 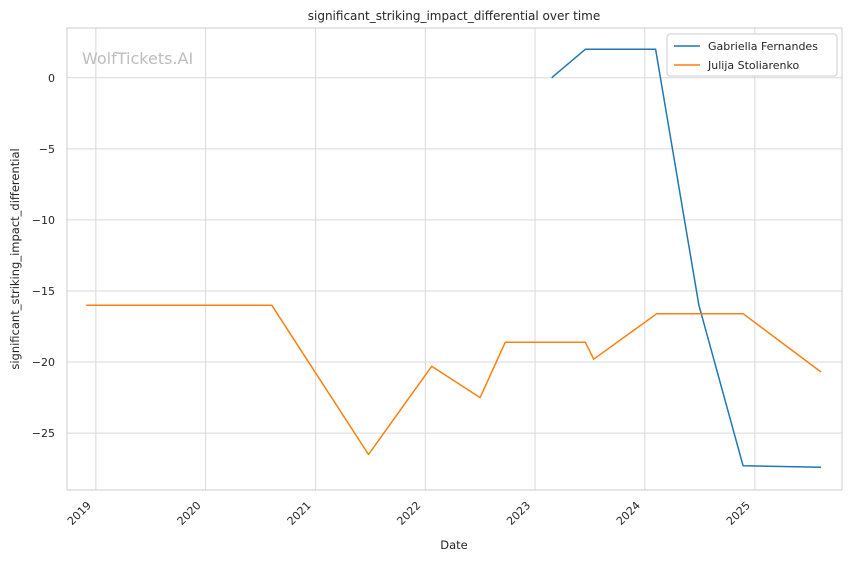 I want to click on watermark: WolfTickets.AI, so click(x=137, y=58).